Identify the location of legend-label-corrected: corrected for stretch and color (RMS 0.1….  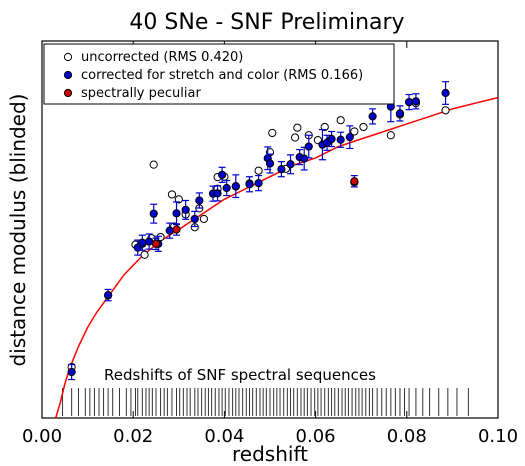
(222, 75).